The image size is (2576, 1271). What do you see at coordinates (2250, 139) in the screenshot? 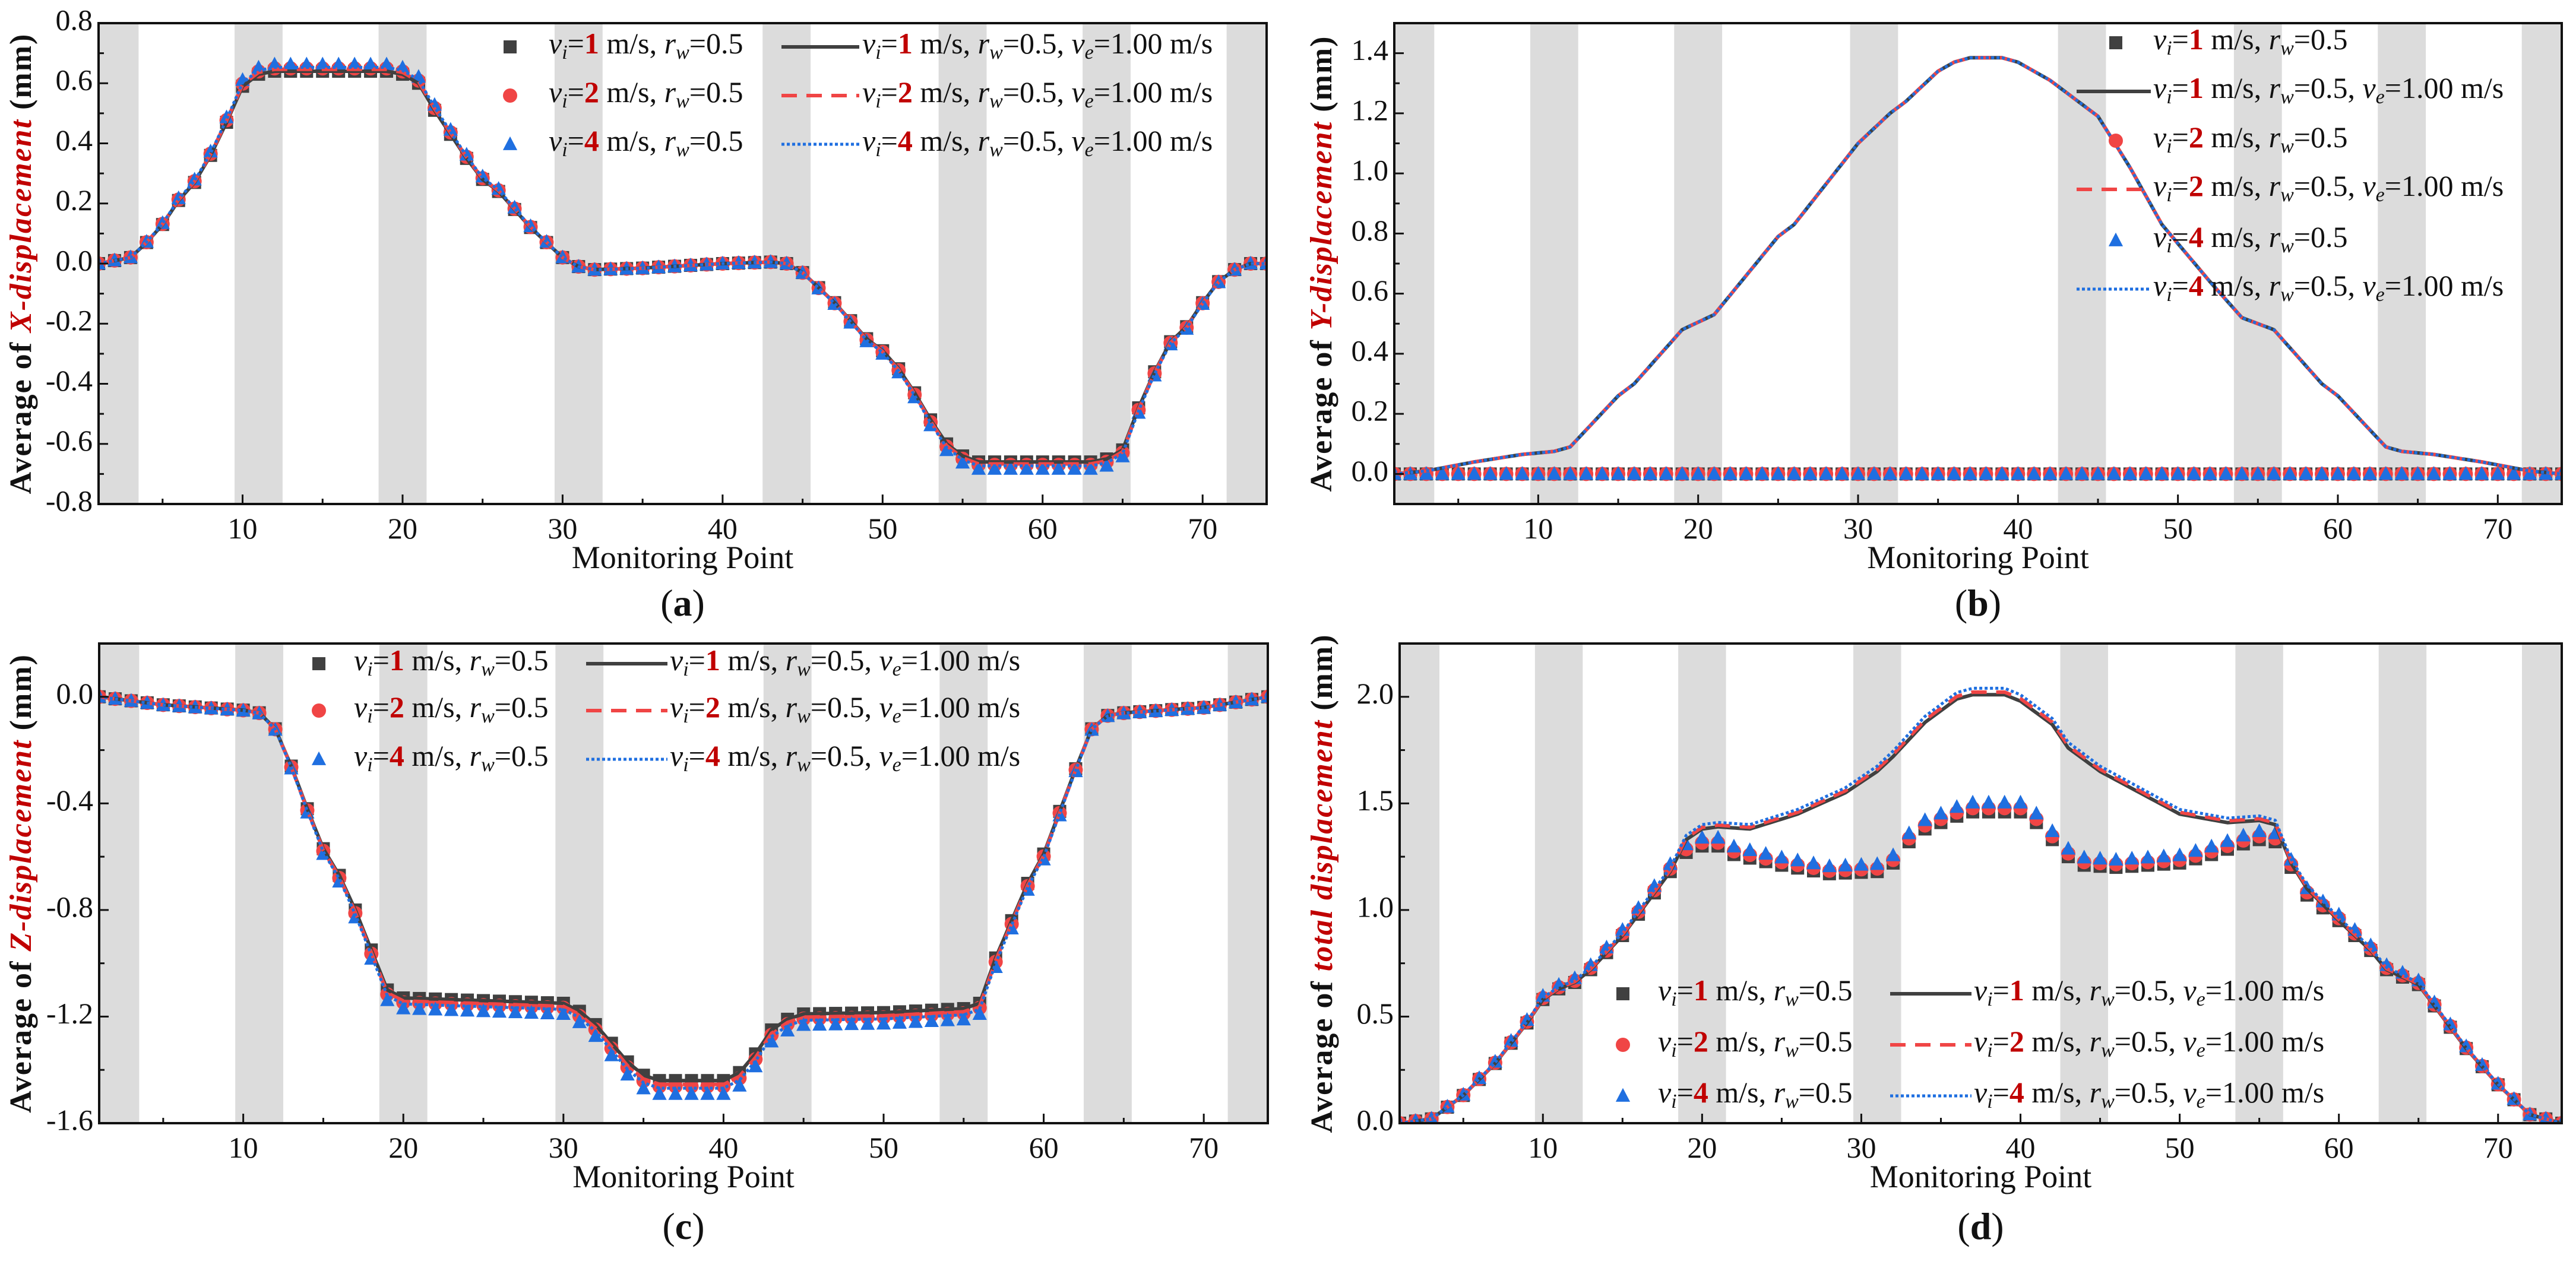
I see `legend-label: vi=2 m/s, rw=0.5` at bounding box center [2250, 139].